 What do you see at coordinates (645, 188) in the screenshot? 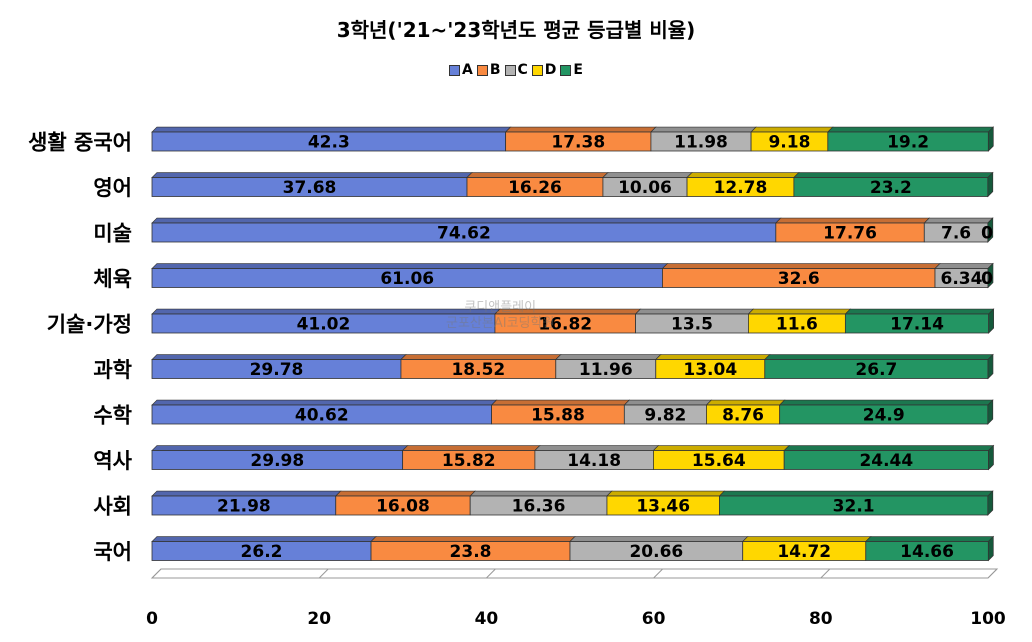
I see `data-label-C: 10.06` at bounding box center [645, 188].